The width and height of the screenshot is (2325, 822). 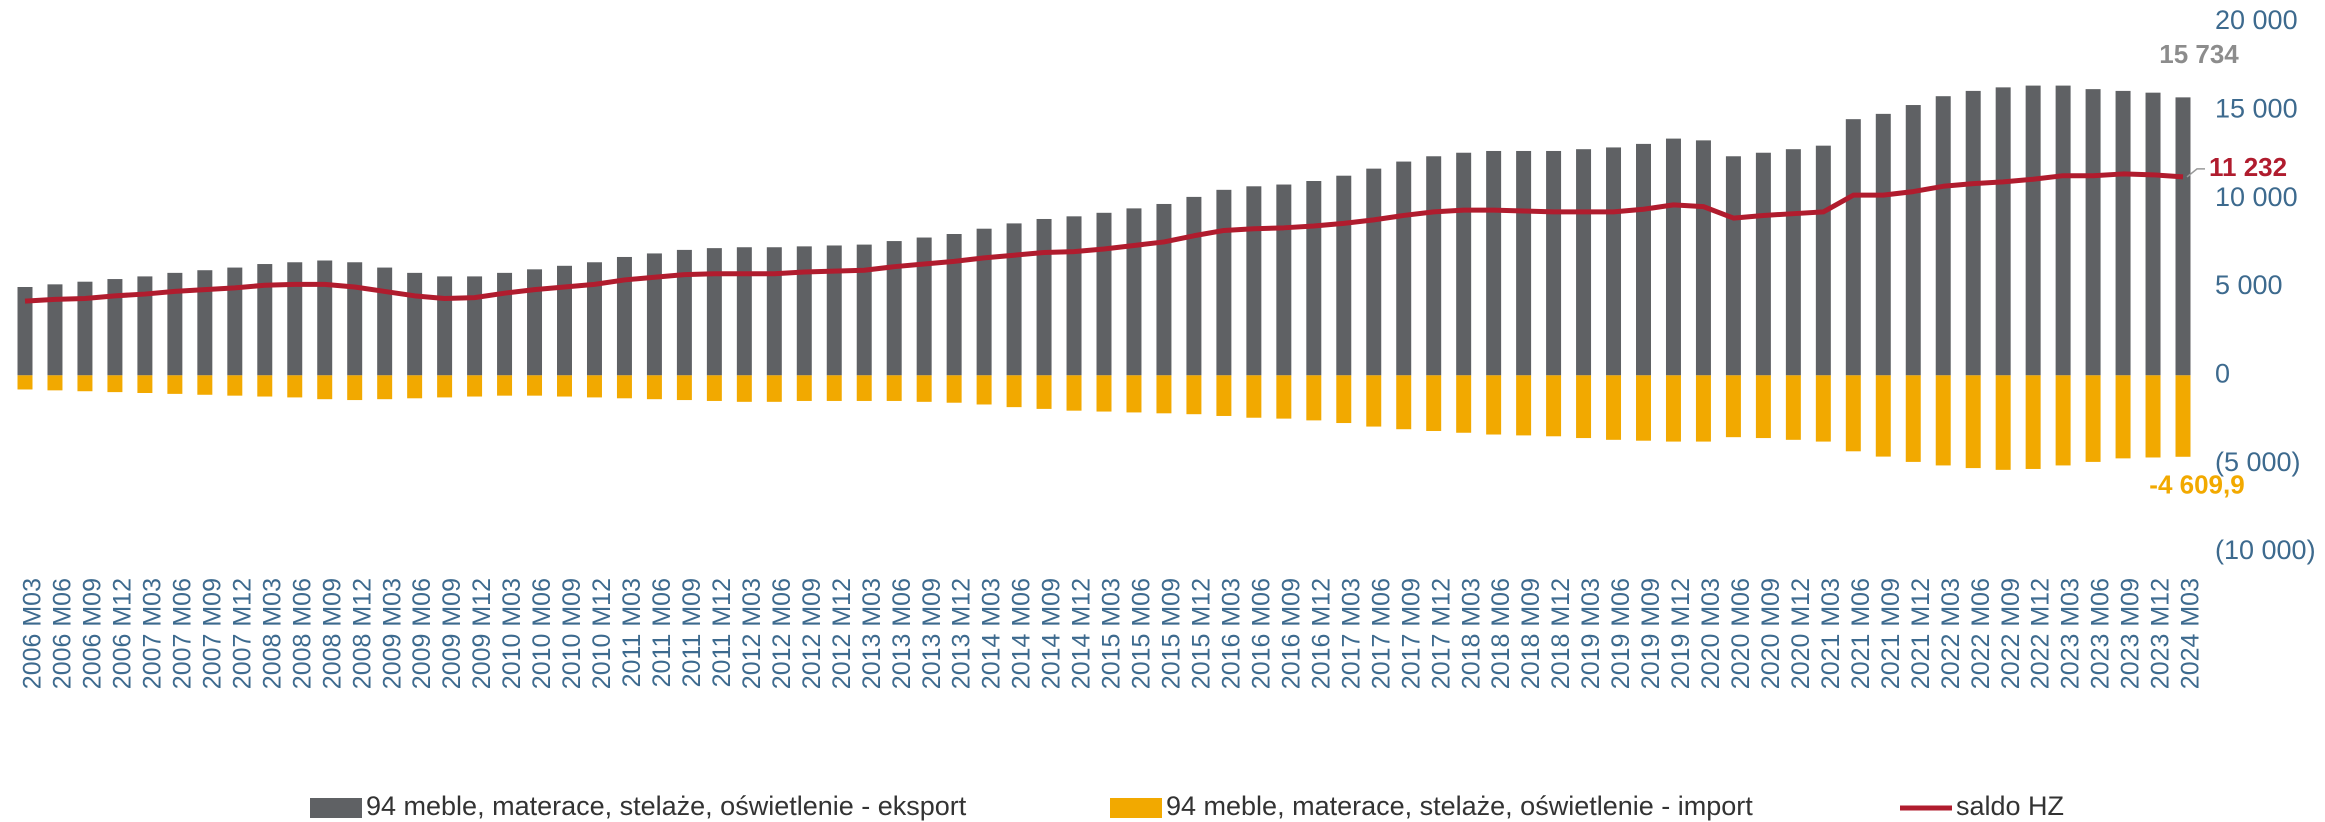 I want to click on x-tick-label: 2021 M06, so click(x=1861, y=633).